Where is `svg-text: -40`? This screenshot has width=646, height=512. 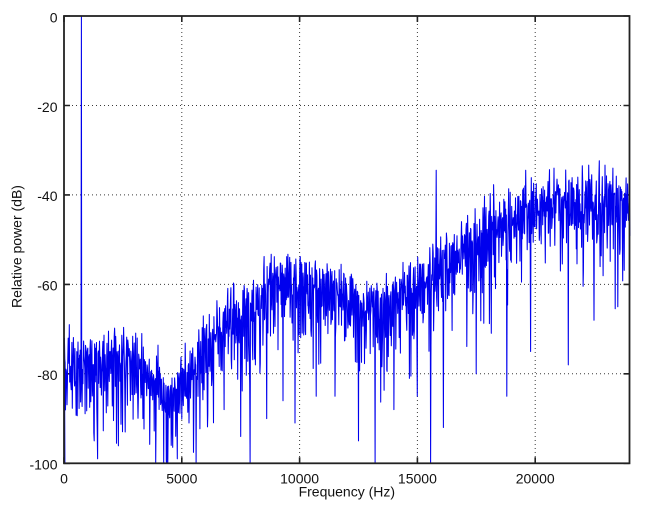 svg-text: -40 is located at coordinates (47, 196).